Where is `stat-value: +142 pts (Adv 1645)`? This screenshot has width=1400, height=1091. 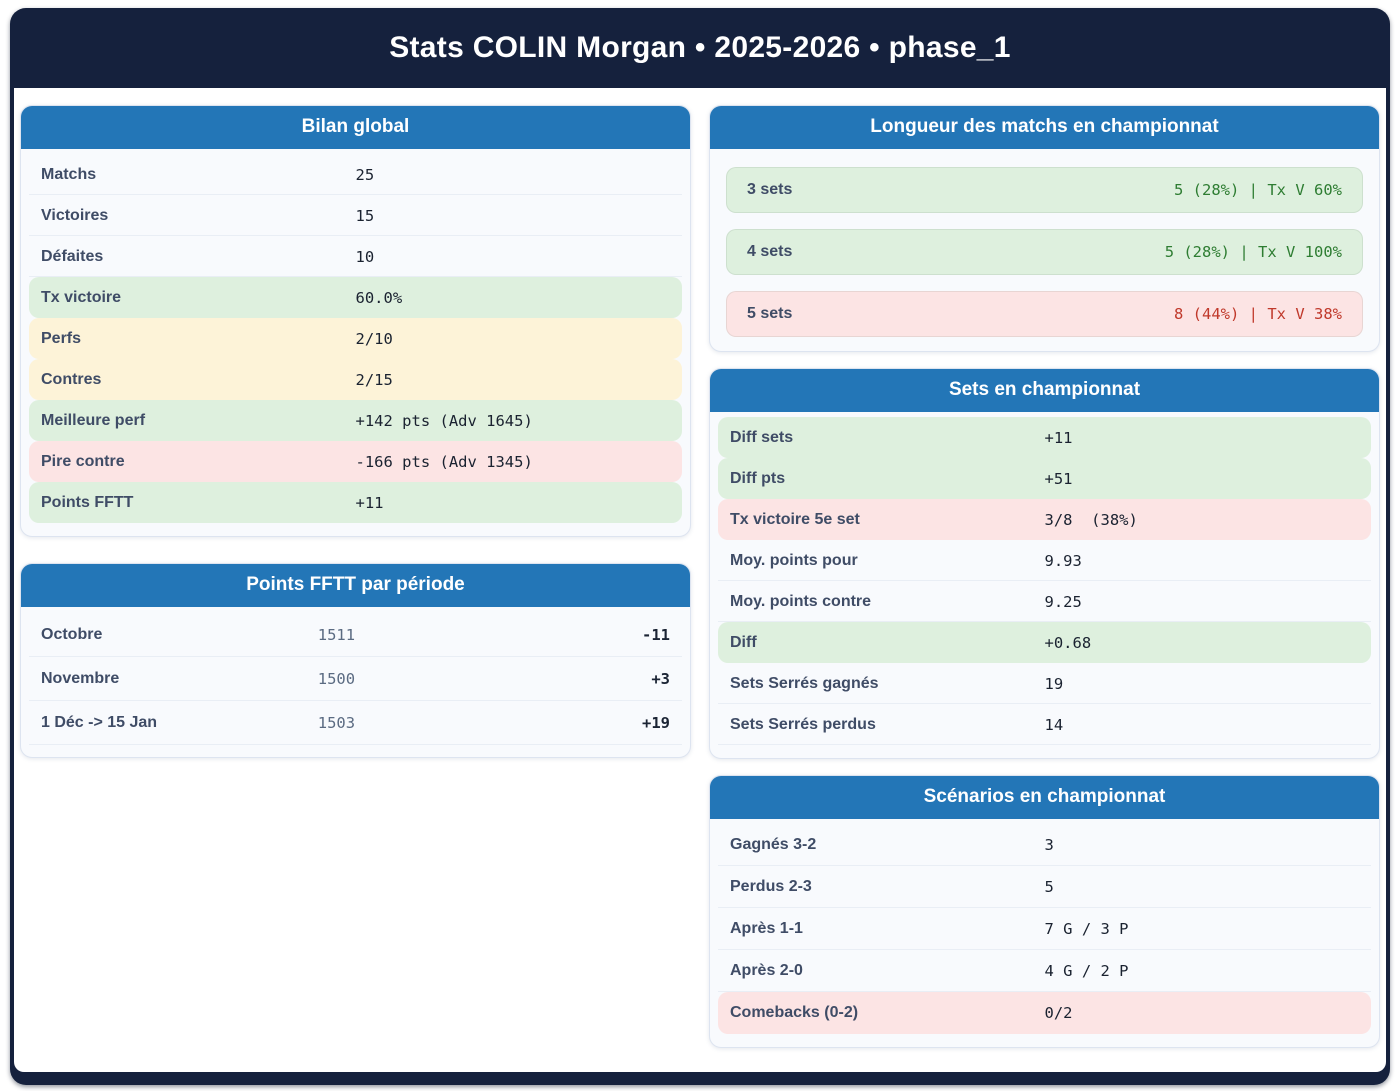
stat-value: +142 pts (Adv 1645) is located at coordinates (444, 420).